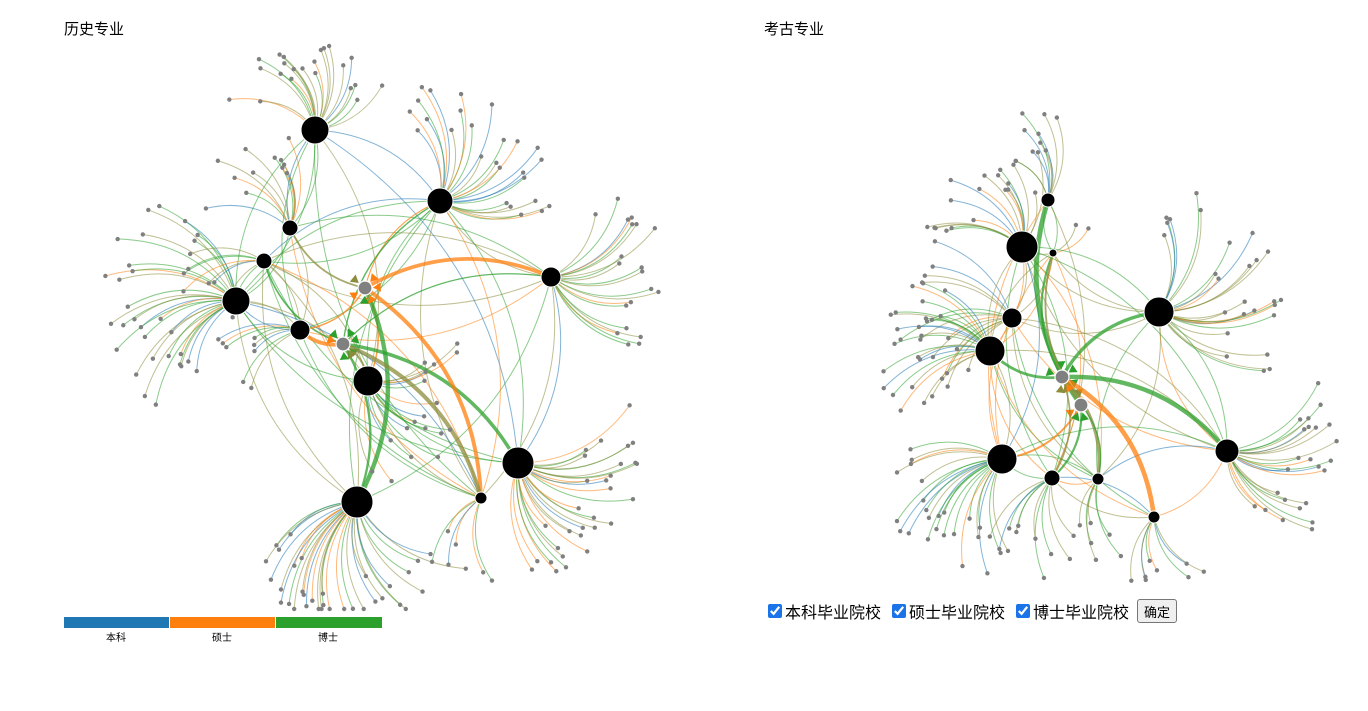  I want to click on confirm-button: 确定, so click(1157, 611).